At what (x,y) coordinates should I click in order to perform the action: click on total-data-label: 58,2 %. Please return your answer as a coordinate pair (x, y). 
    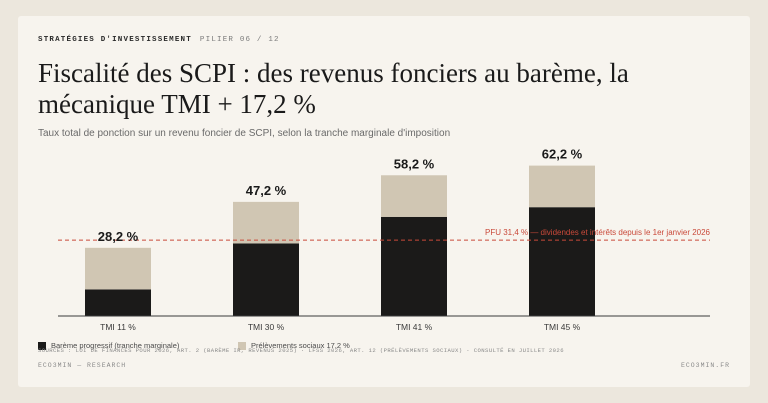
    Looking at the image, I should click on (414, 163).